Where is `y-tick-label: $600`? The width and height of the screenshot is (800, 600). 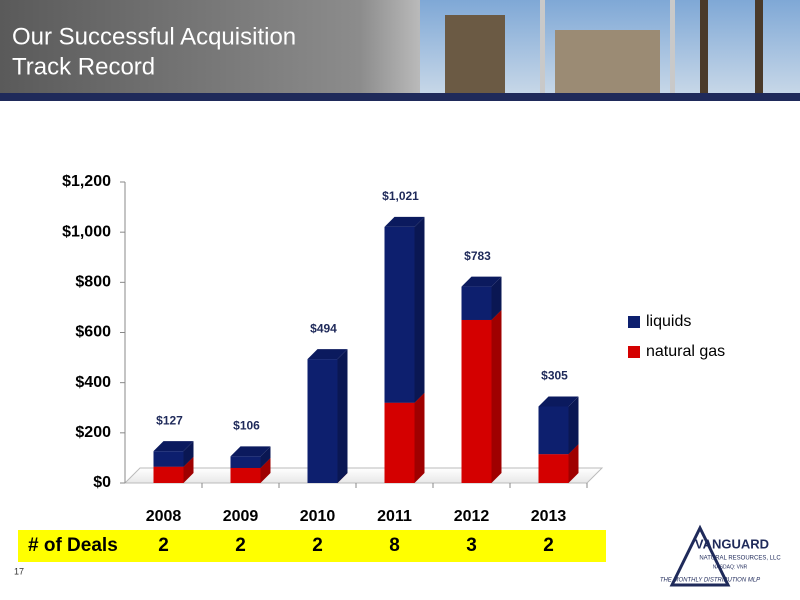 y-tick-label: $600 is located at coordinates (93, 332).